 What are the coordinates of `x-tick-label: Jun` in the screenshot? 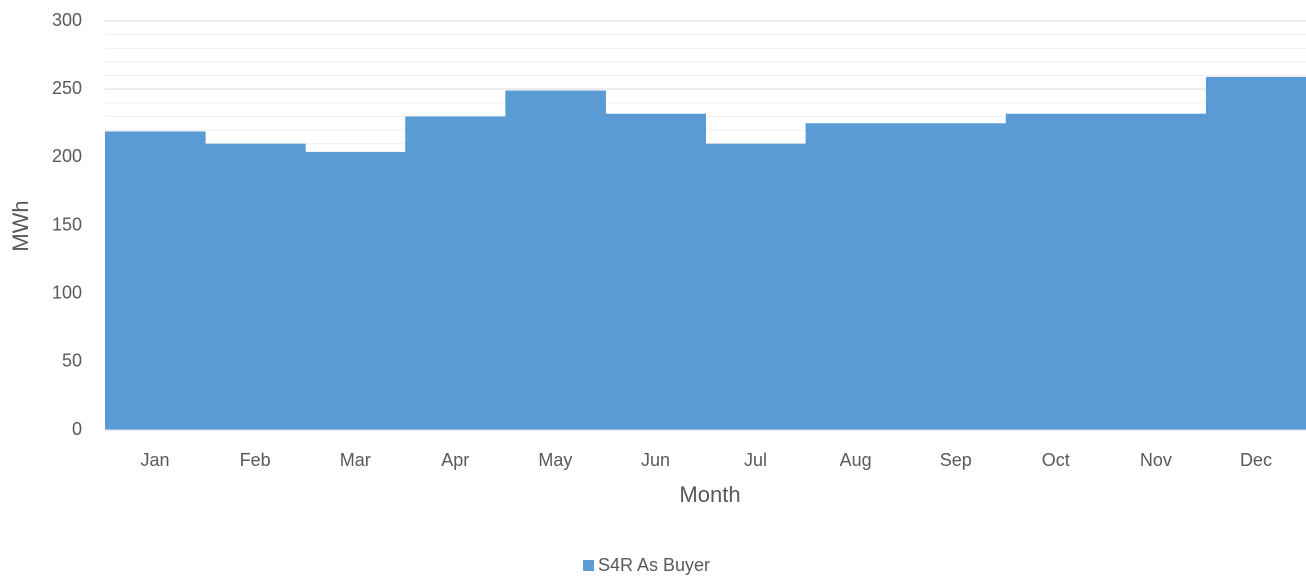 It's located at (655, 460).